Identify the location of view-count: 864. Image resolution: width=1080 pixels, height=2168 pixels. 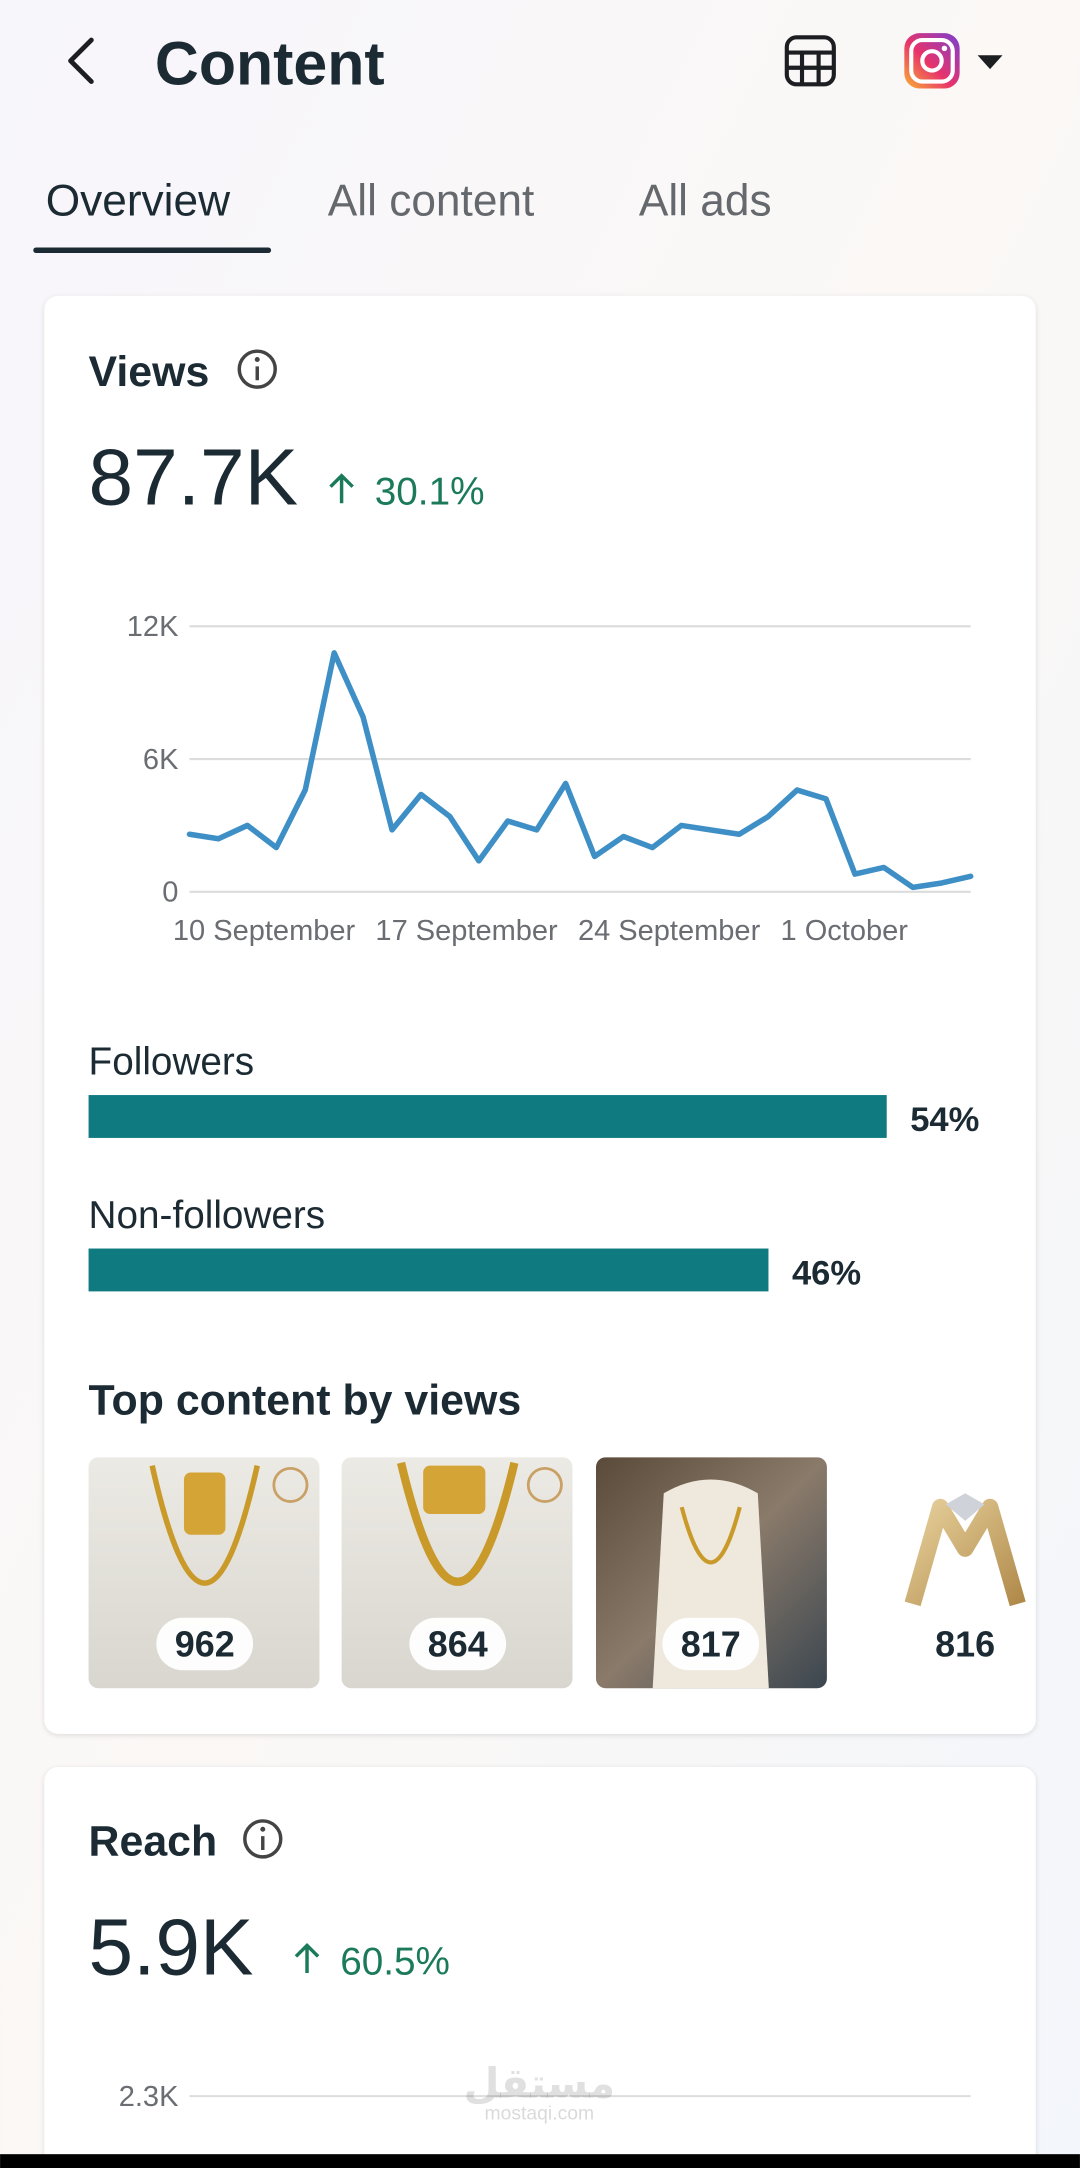
(458, 1643).